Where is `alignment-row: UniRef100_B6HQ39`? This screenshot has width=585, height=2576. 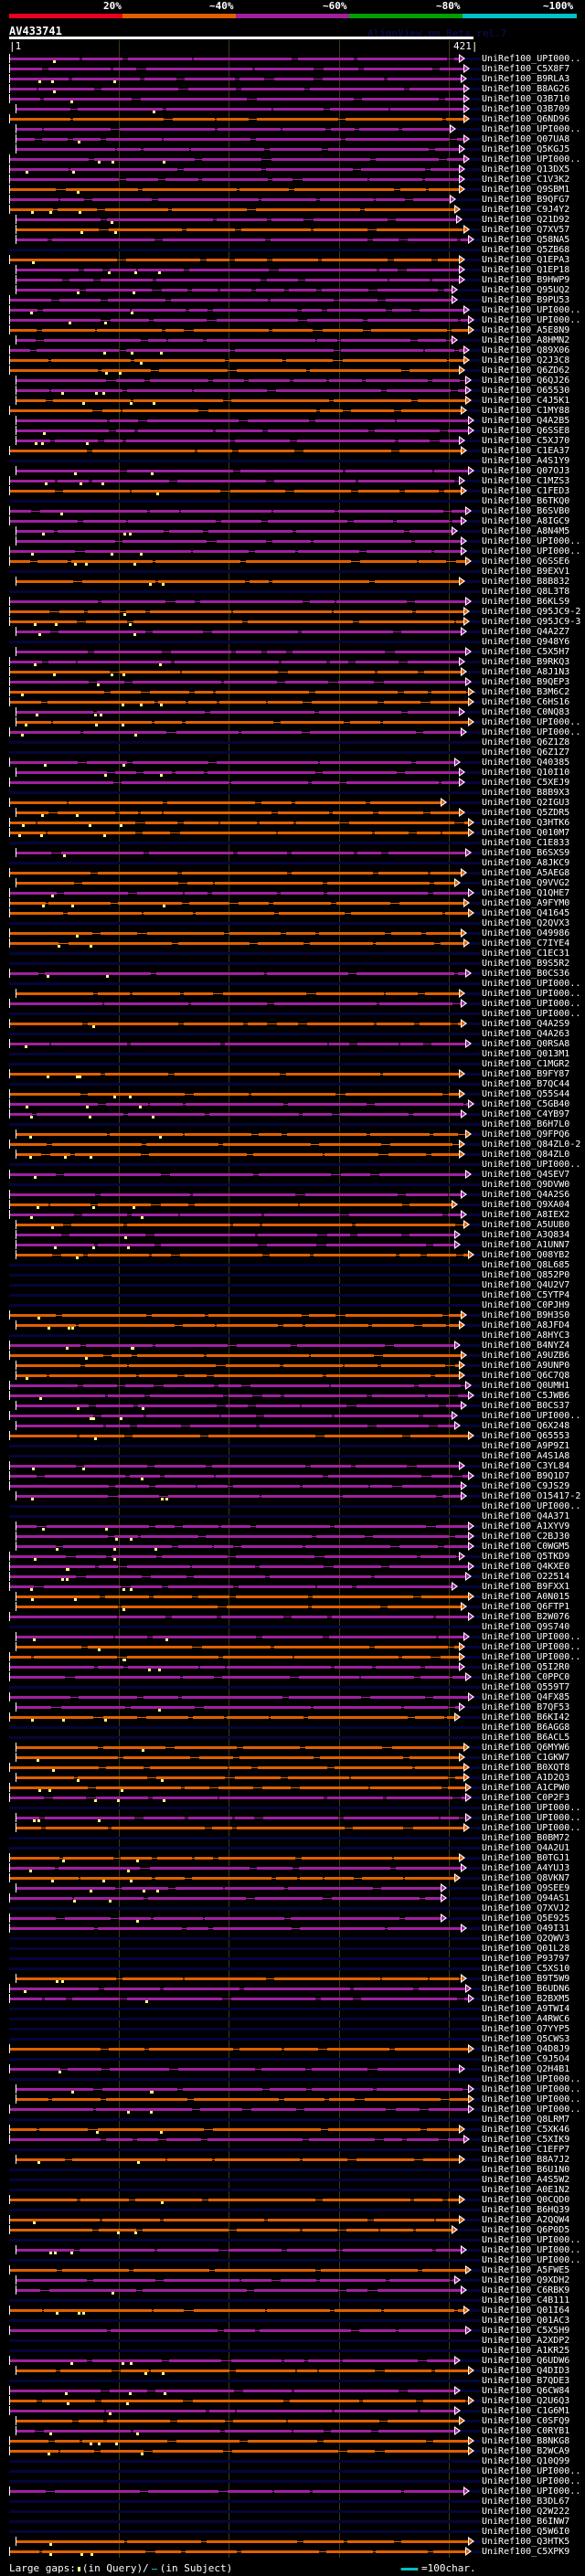
alignment-row: UniRef100_B6HQ39 is located at coordinates (293, 2210).